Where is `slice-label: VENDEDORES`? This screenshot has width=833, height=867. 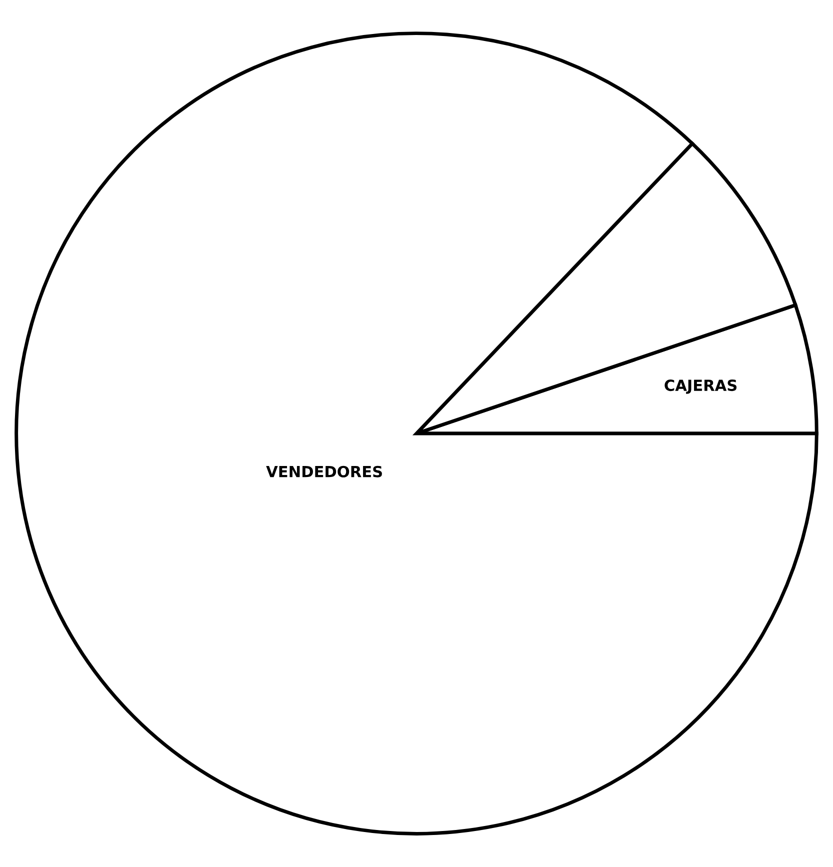
slice-label: VENDEDORES is located at coordinates (324, 472).